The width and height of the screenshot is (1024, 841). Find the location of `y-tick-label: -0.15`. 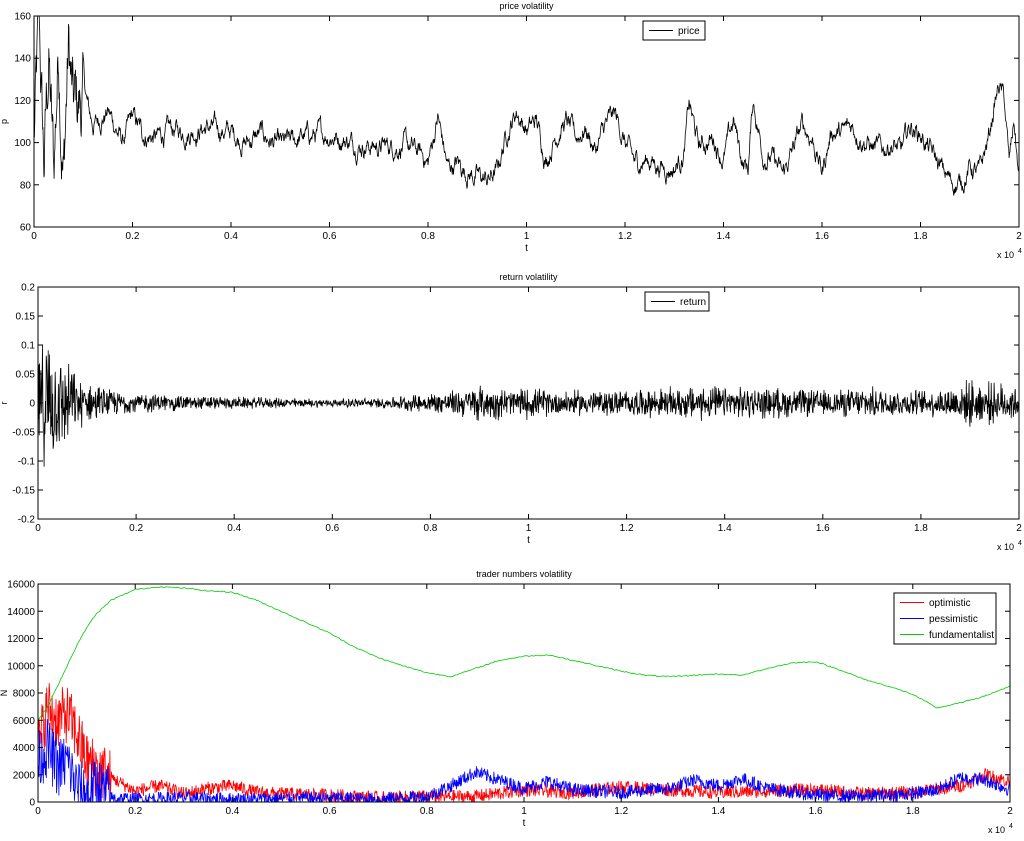

y-tick-label: -0.15 is located at coordinates (23, 491).